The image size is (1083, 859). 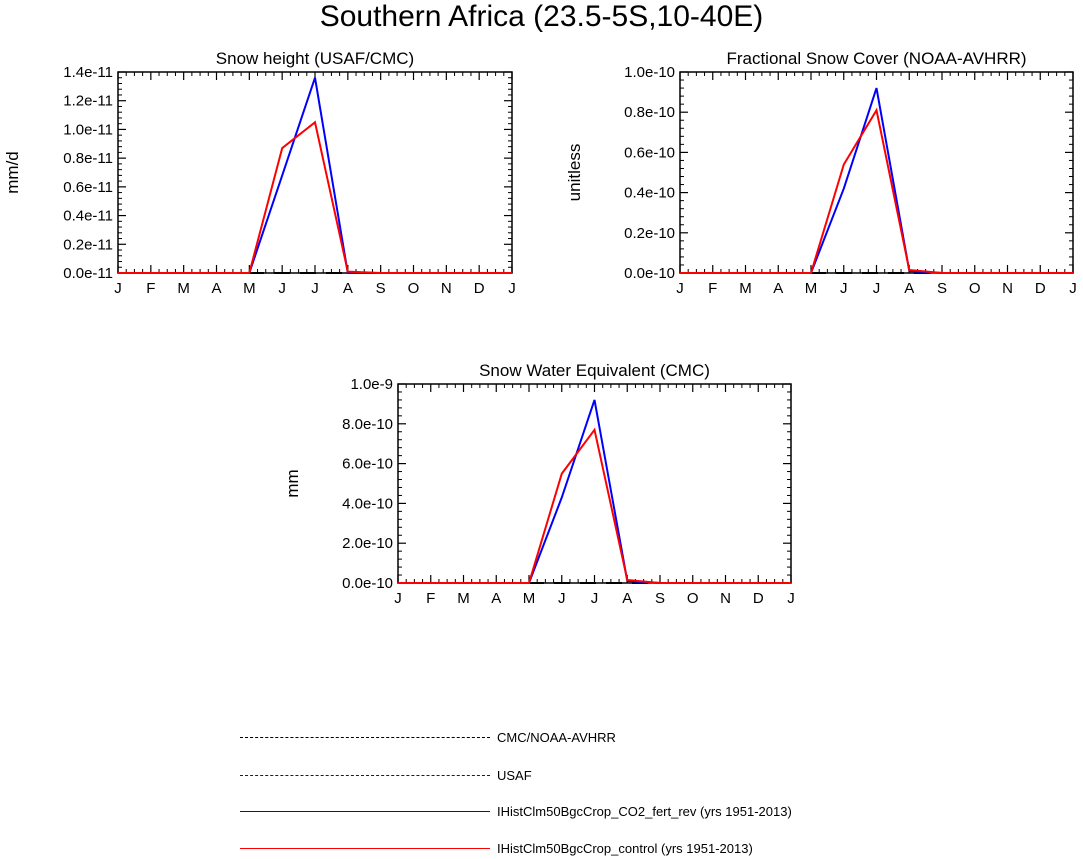 What do you see at coordinates (590, 776) in the screenshot?
I see `legend-item-usaf: USAF` at bounding box center [590, 776].